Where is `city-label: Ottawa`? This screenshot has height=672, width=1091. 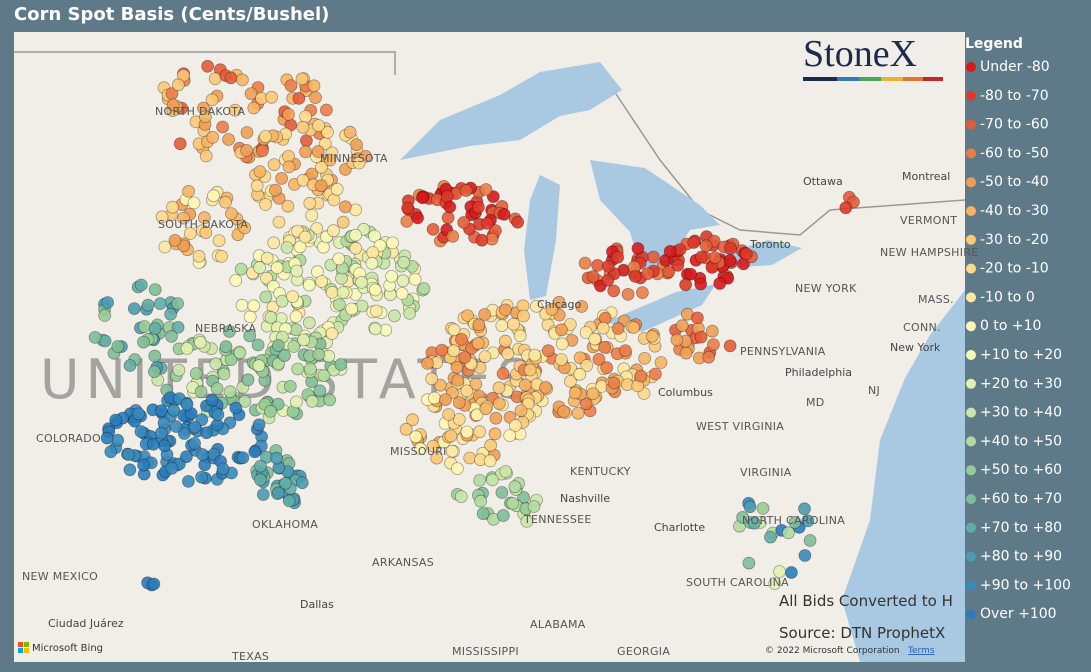
city-label: Ottawa is located at coordinates (823, 181).